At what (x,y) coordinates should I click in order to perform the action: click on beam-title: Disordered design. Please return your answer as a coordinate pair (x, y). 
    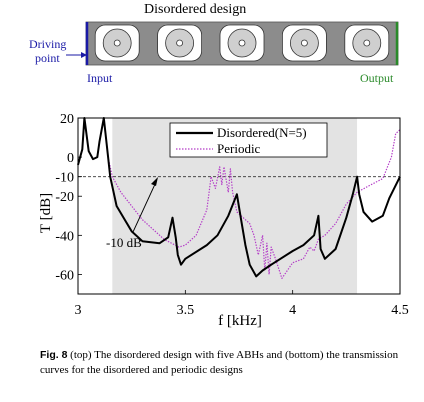
    Looking at the image, I should click on (195, 9).